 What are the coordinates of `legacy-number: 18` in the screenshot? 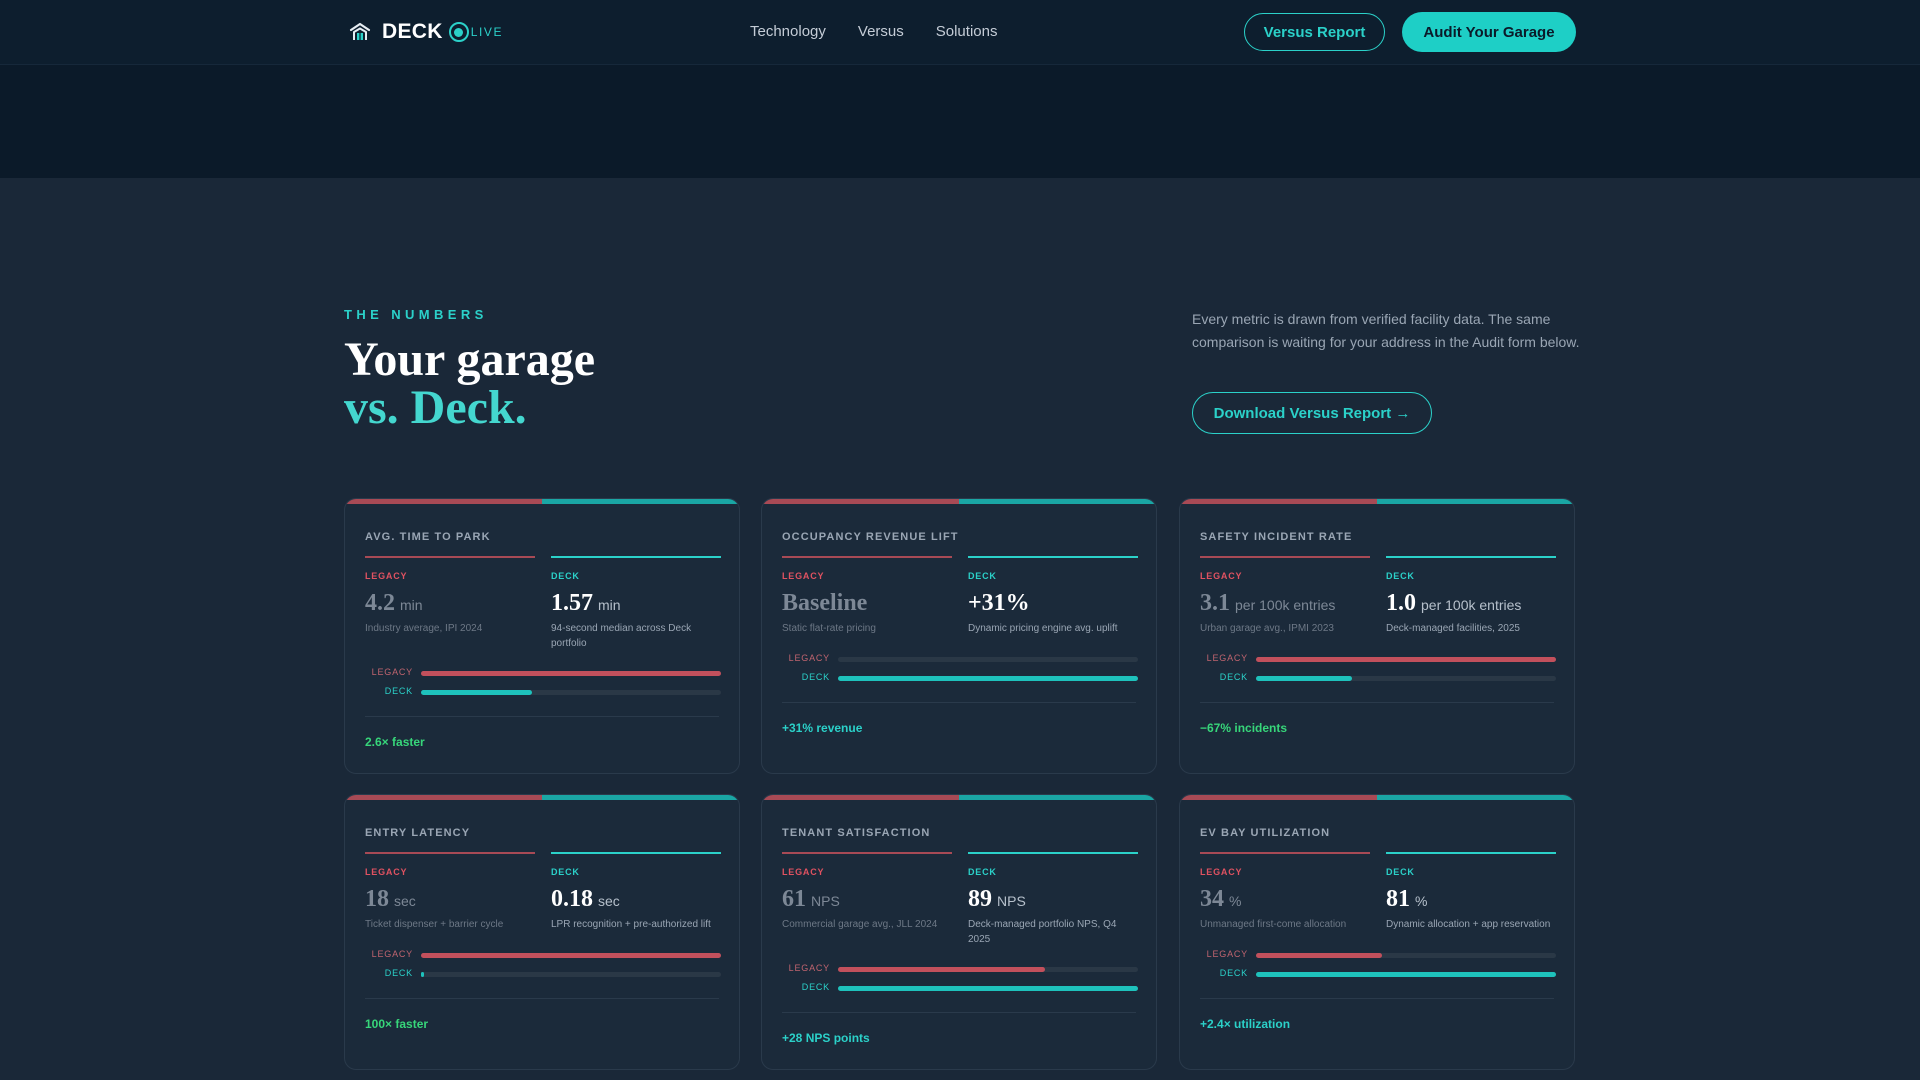 It's located at (377, 899).